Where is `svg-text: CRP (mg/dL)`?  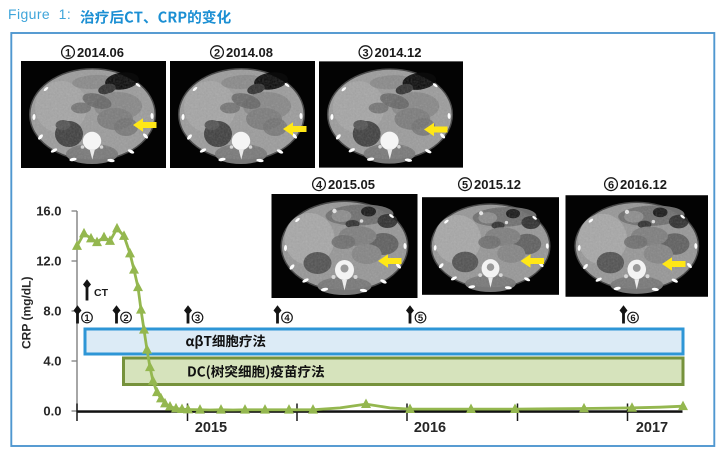
svg-text: CRP (mg/dL) is located at coordinates (27, 313).